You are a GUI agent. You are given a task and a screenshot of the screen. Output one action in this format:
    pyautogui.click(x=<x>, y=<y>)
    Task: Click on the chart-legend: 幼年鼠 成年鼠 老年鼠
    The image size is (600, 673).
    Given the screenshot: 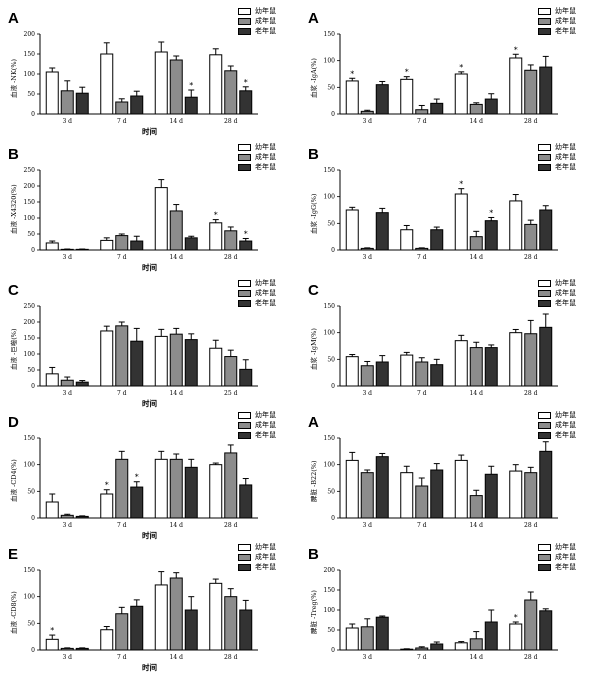 What is the action you would take?
    pyautogui.click(x=557, y=557)
    